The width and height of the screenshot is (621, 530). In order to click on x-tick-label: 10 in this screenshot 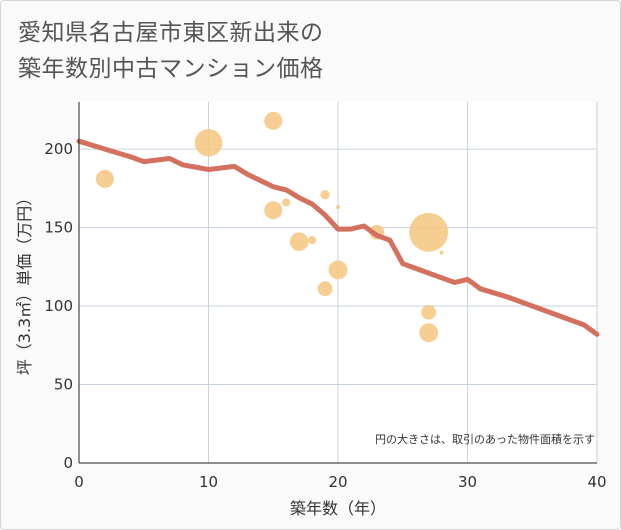, I will do `click(208, 482)`.